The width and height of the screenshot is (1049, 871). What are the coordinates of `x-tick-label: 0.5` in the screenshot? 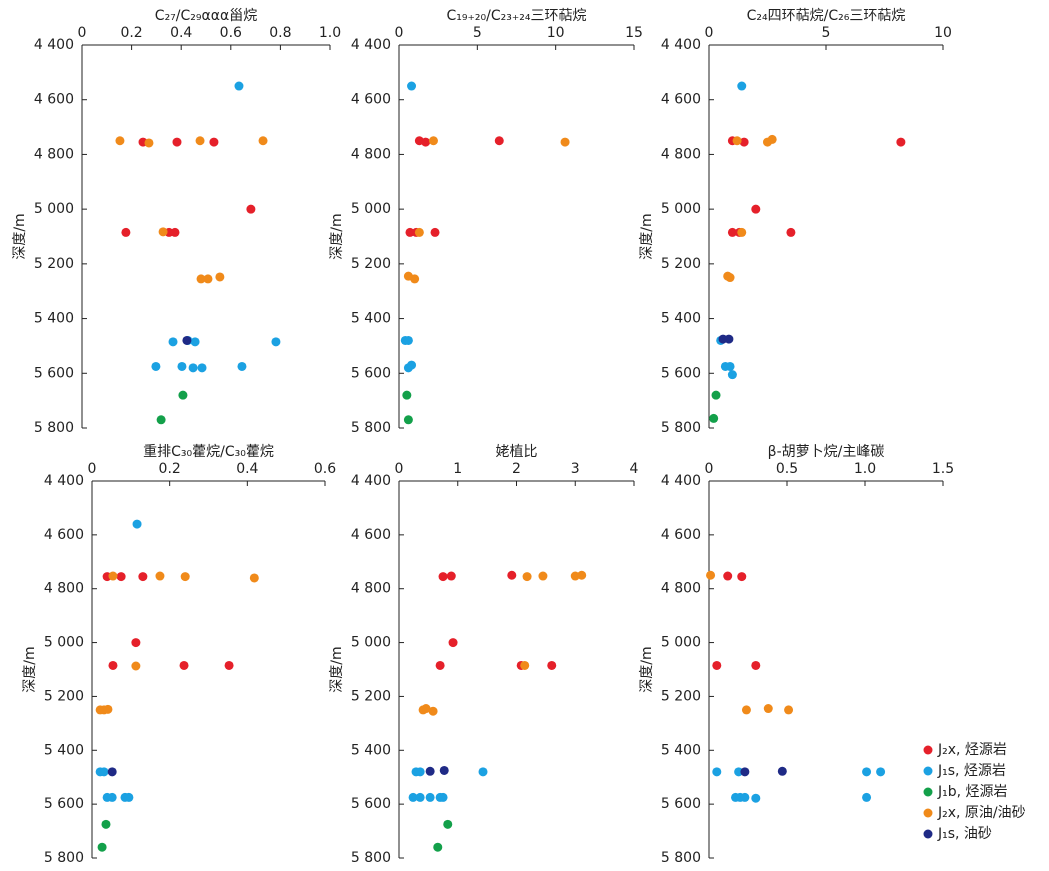 It's located at (787, 469).